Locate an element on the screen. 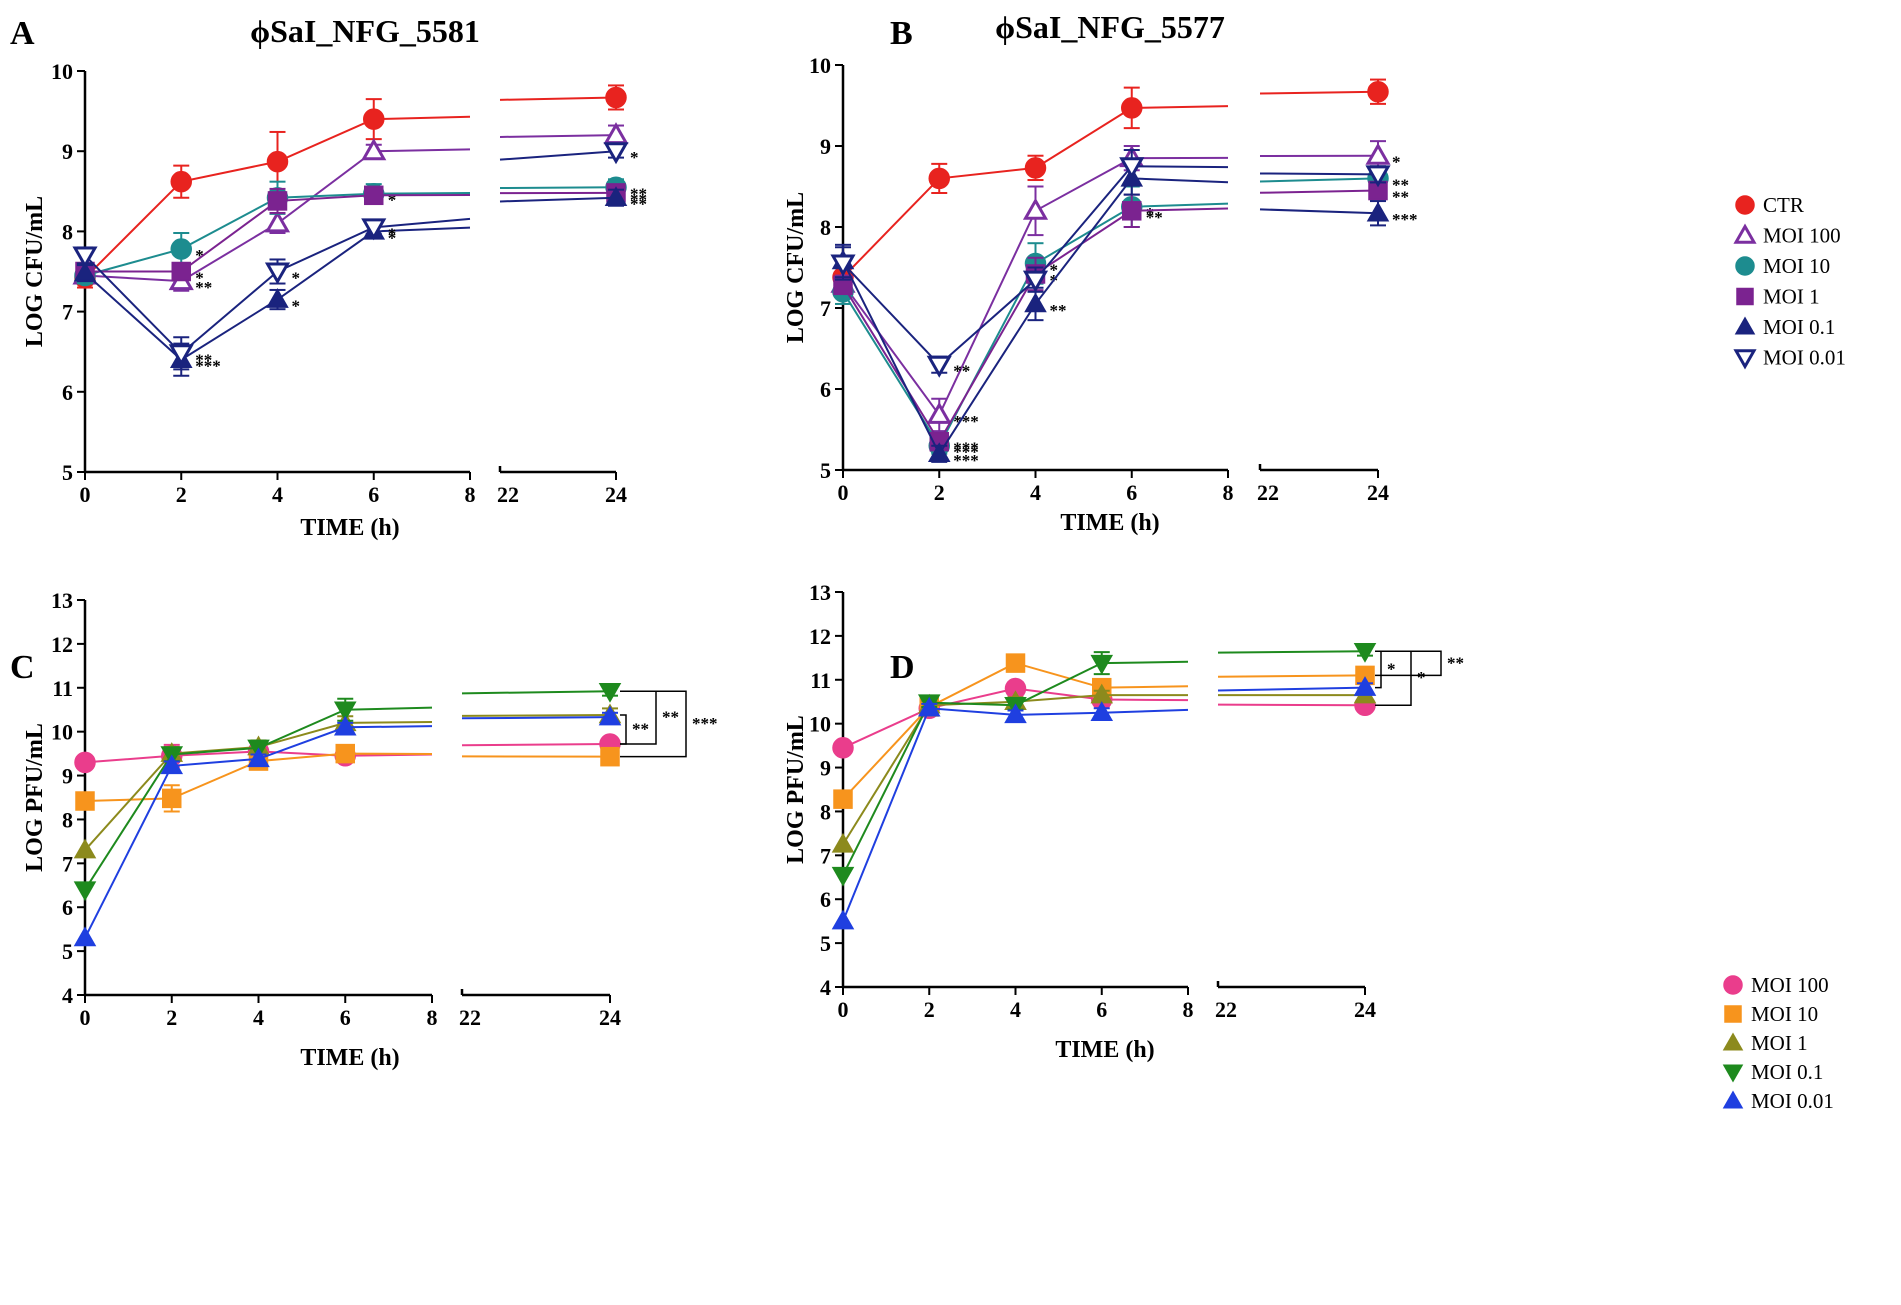 The height and width of the screenshot is (1305, 1901). y-tick-label-a: 6 is located at coordinates (67, 392).